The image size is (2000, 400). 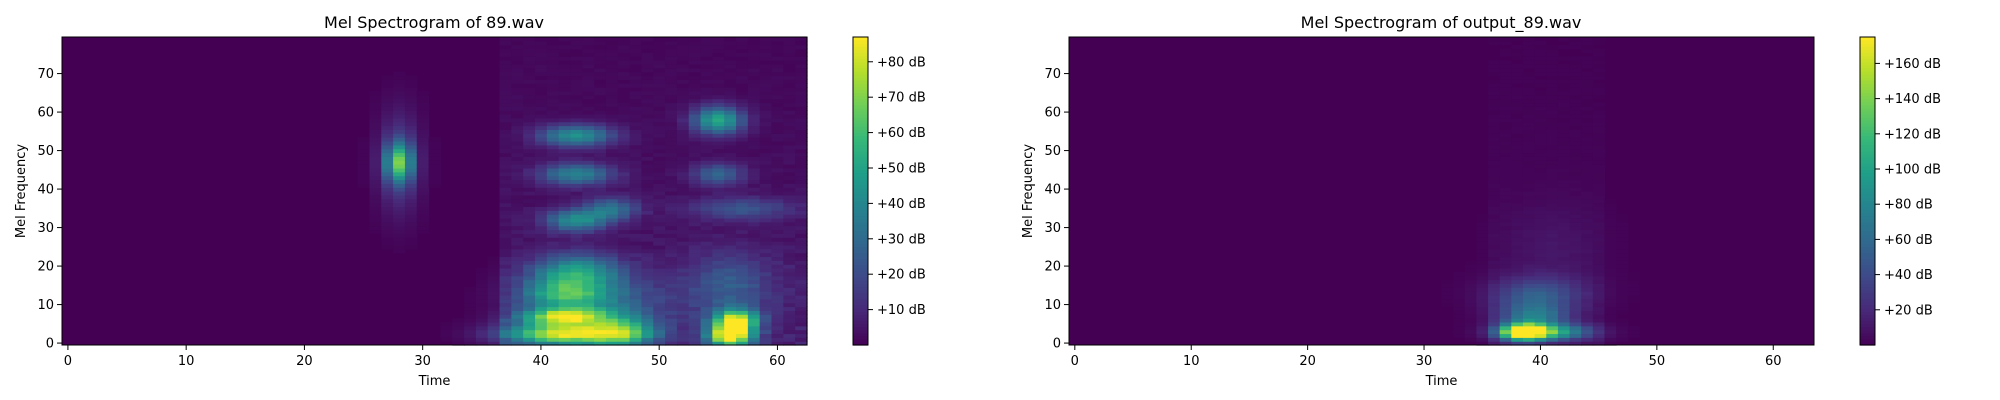 I want to click on colorbar-tick-label: +40 dB, so click(x=1908, y=275).